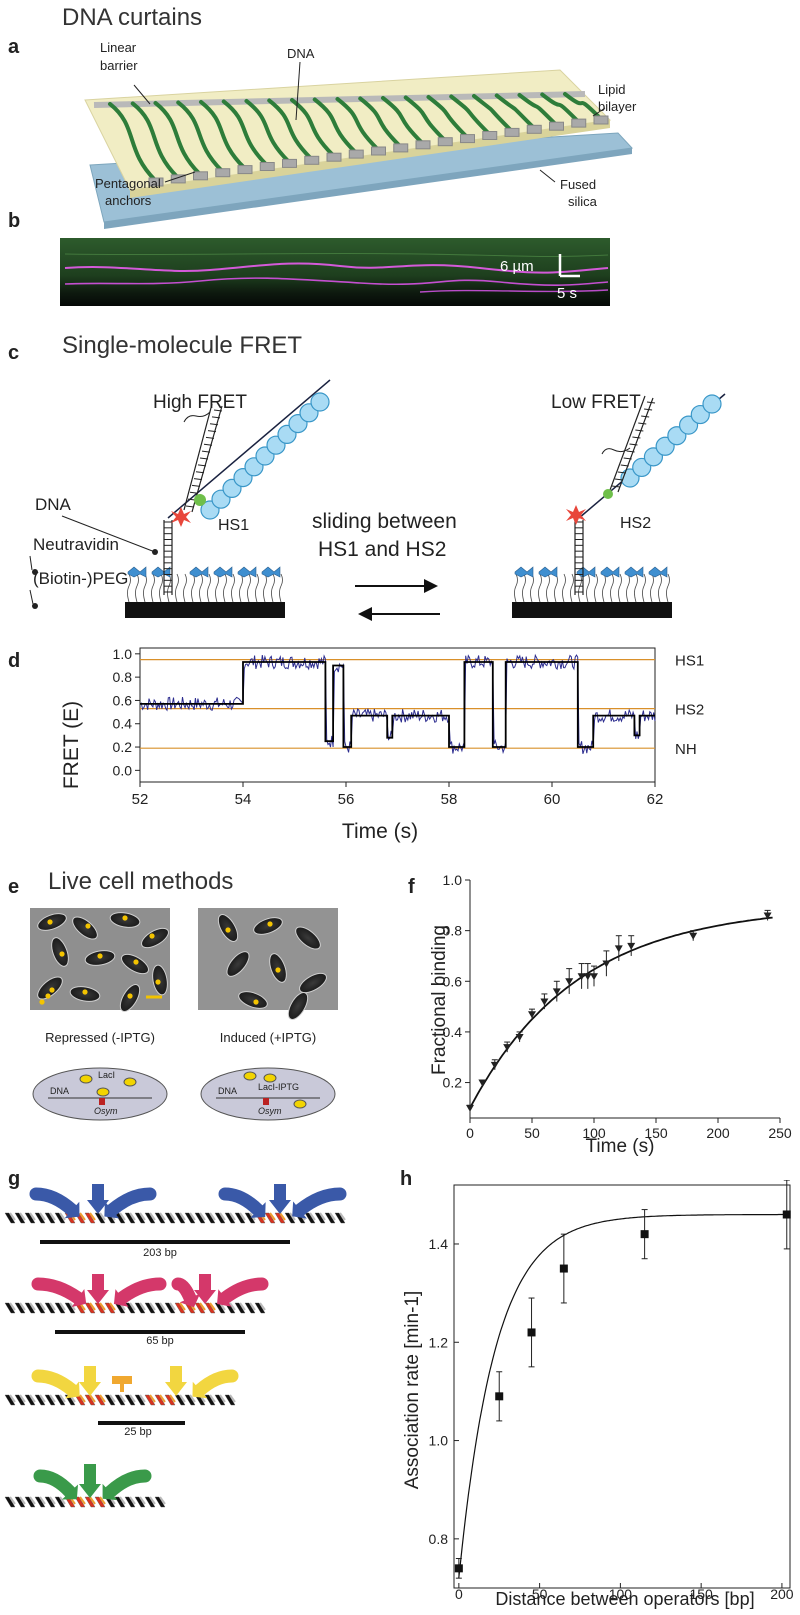 The image size is (800, 1615). What do you see at coordinates (79, 1298) in the screenshot?
I see `pink-arrow-head` at bounding box center [79, 1298].